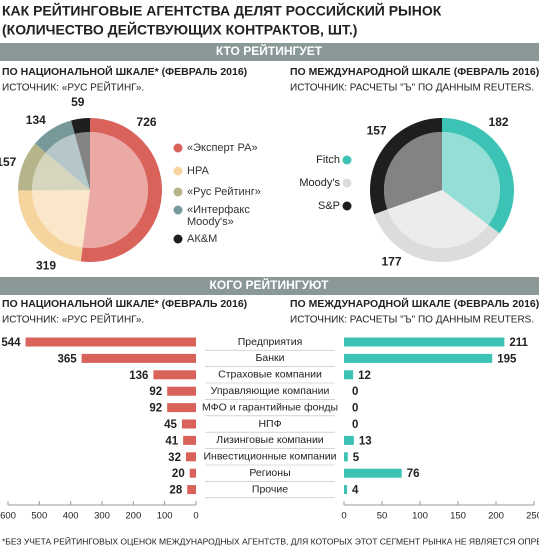 Image resolution: width=539 pixels, height=551 pixels. I want to click on value-label: 28, so click(175, 491).